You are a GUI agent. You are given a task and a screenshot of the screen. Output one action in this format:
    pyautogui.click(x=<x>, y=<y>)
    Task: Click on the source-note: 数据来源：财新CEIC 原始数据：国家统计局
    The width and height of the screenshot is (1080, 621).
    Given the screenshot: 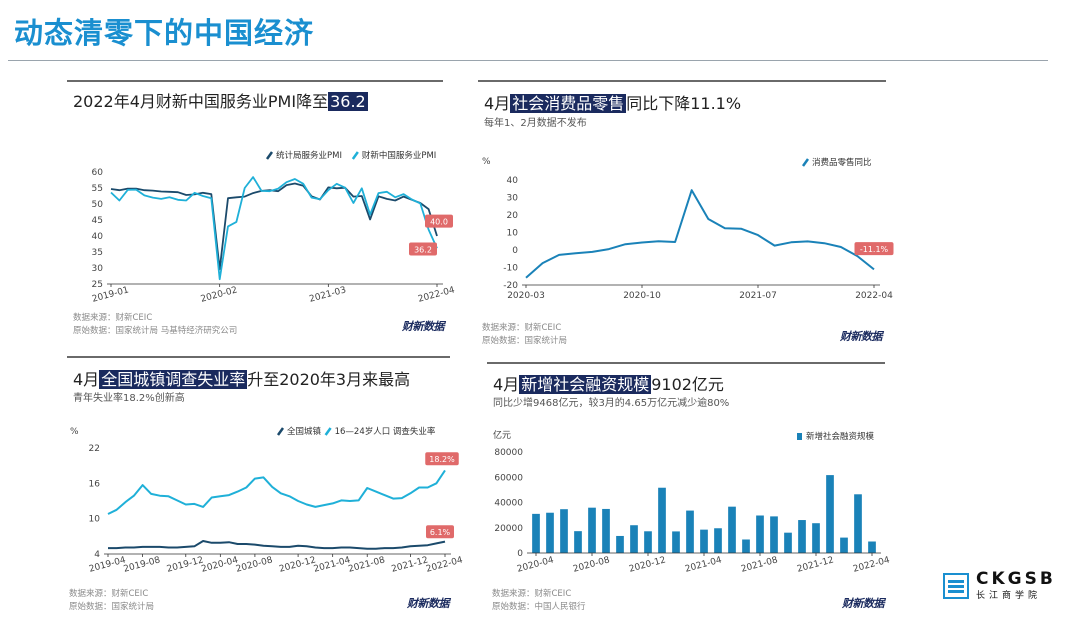 What is the action you would take?
    pyautogui.click(x=524, y=335)
    